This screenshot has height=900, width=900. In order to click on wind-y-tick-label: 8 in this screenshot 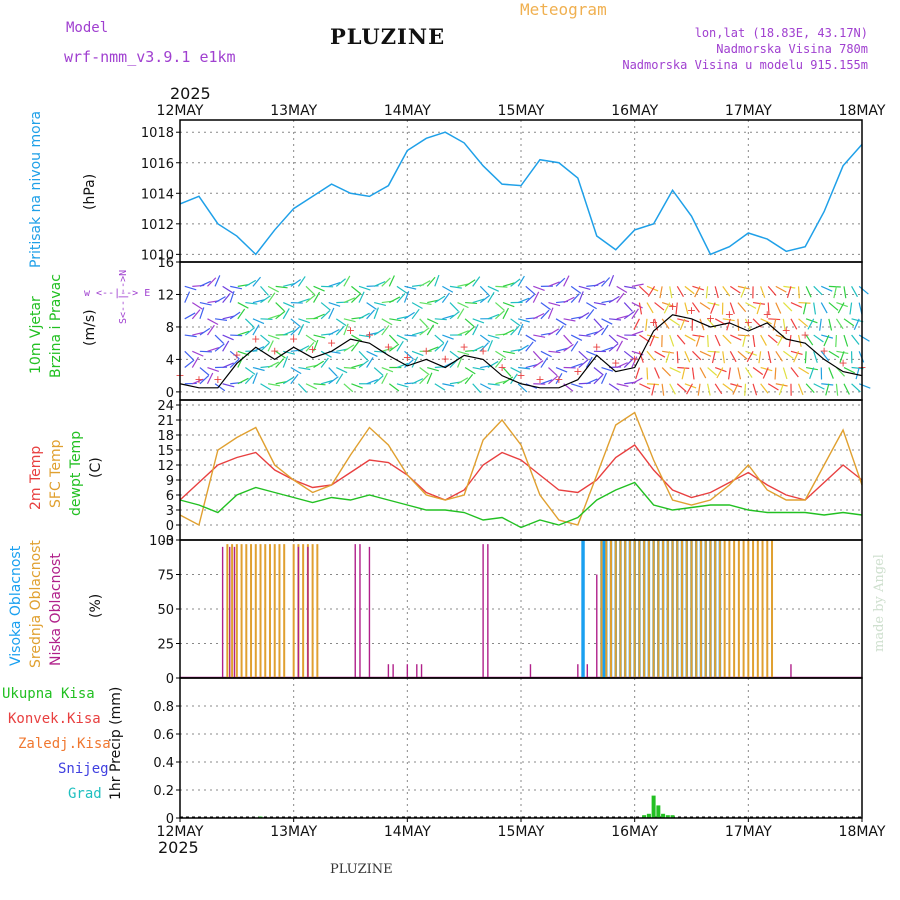, I will do `click(170, 328)`.